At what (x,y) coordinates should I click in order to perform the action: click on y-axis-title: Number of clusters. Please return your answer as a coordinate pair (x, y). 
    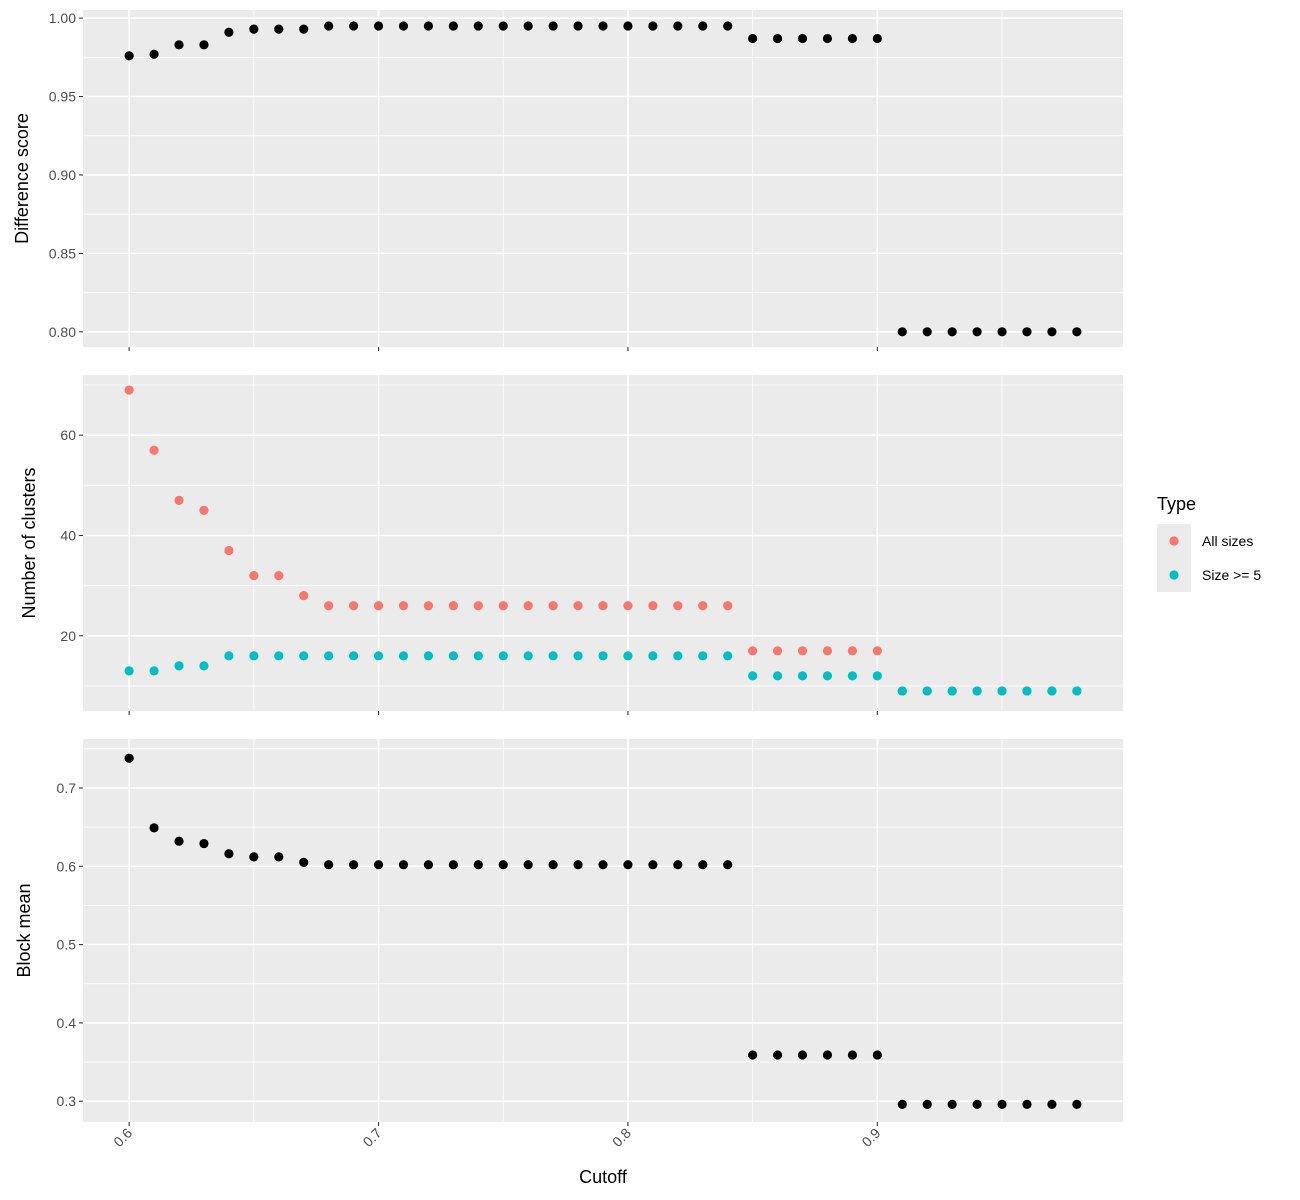
    Looking at the image, I should click on (29, 542).